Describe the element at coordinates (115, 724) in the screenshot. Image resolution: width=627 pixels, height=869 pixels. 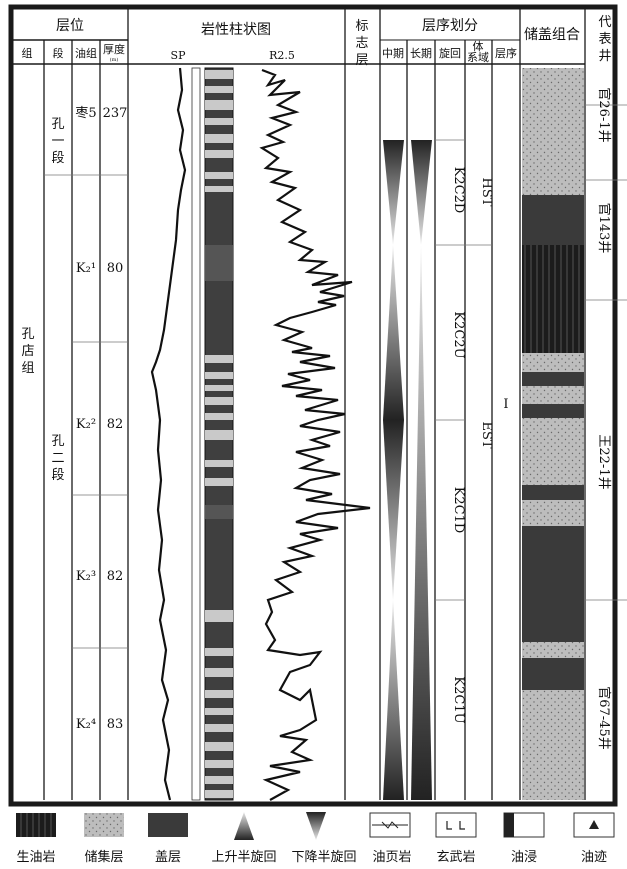
I see `oil-group-thickness: 83` at that location.